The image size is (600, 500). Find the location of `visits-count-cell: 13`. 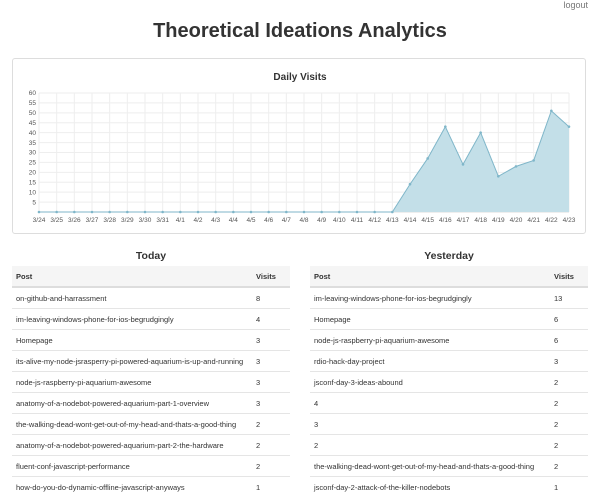

visits-count-cell: 13 is located at coordinates (569, 297).